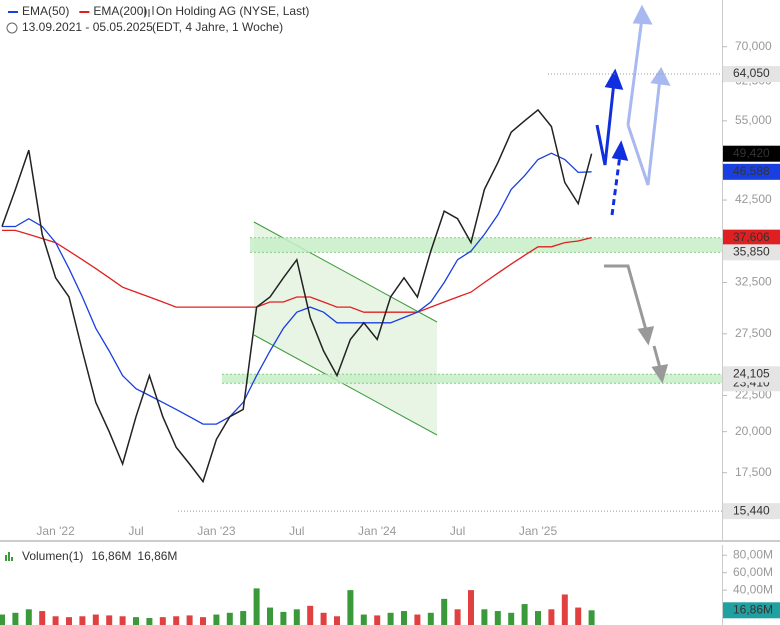 This screenshot has width=780, height=625. I want to click on drawings, so click(345, 328).